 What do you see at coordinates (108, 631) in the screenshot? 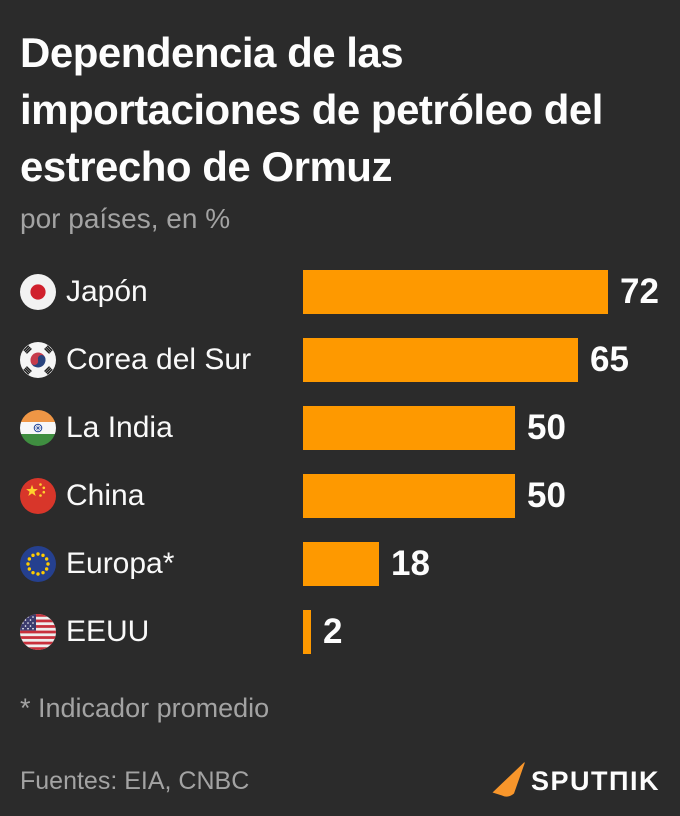
I see `country-label: EEUU` at bounding box center [108, 631].